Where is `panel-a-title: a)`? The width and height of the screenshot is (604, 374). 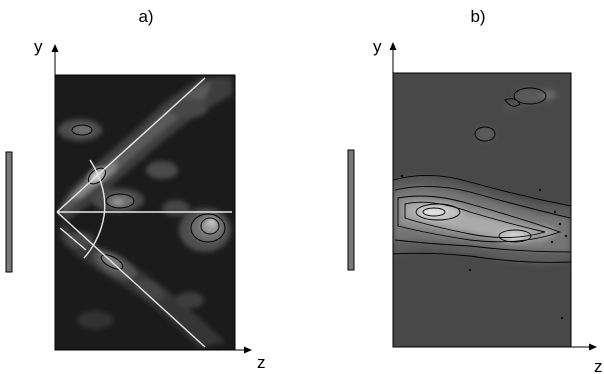
panel-a-title: a) is located at coordinates (145, 16).